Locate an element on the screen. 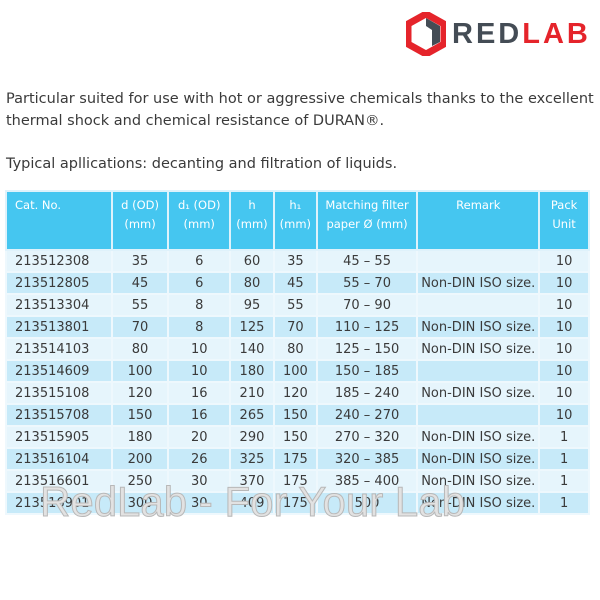  table-cell: 125 – 150 is located at coordinates (367, 349).